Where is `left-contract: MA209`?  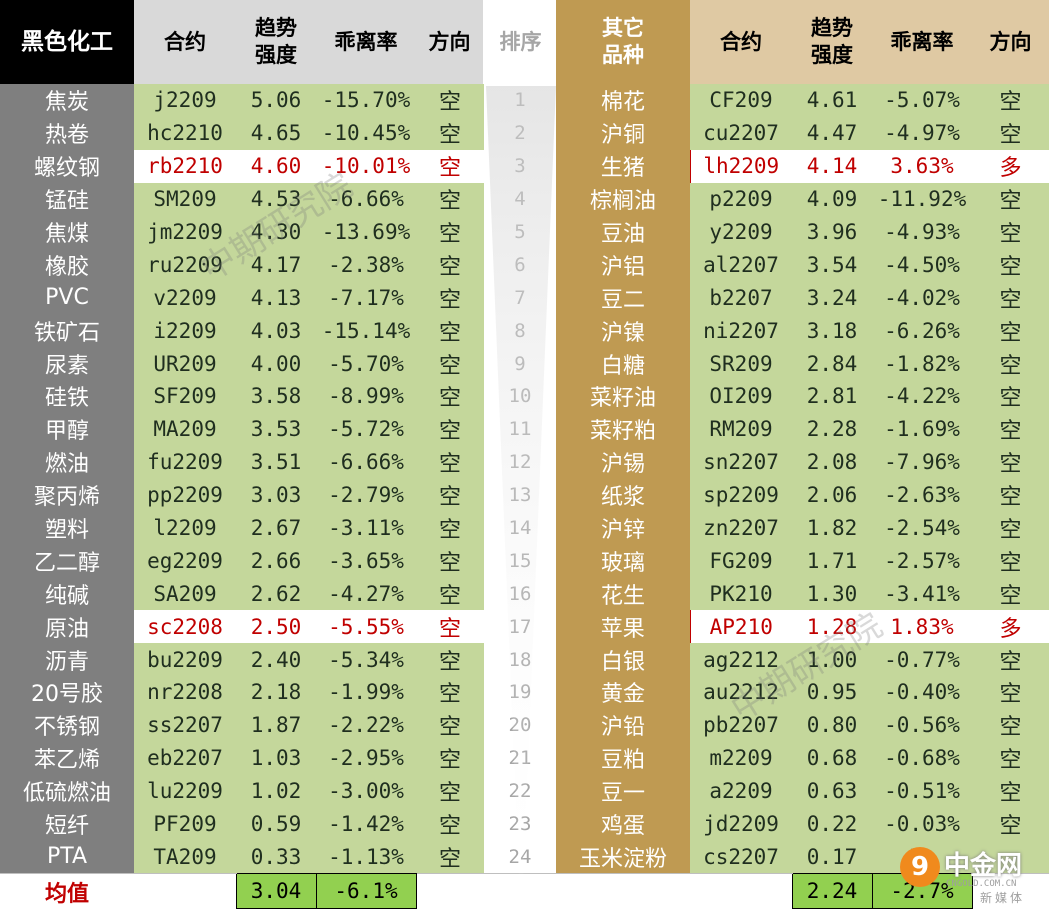 left-contract: MA209 is located at coordinates (185, 429).